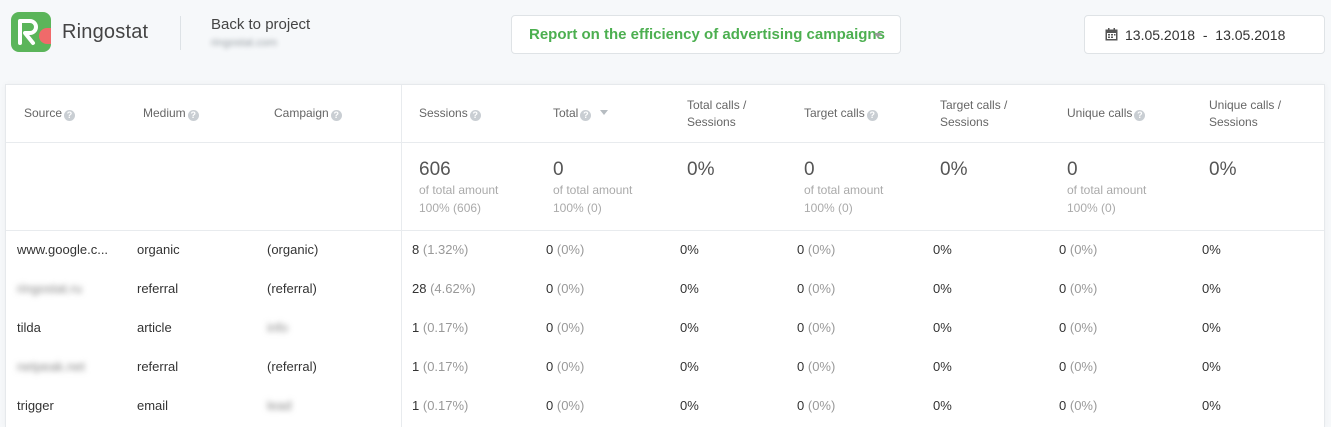 The image size is (1331, 427). I want to click on col-header-source: Source?, so click(50, 113).